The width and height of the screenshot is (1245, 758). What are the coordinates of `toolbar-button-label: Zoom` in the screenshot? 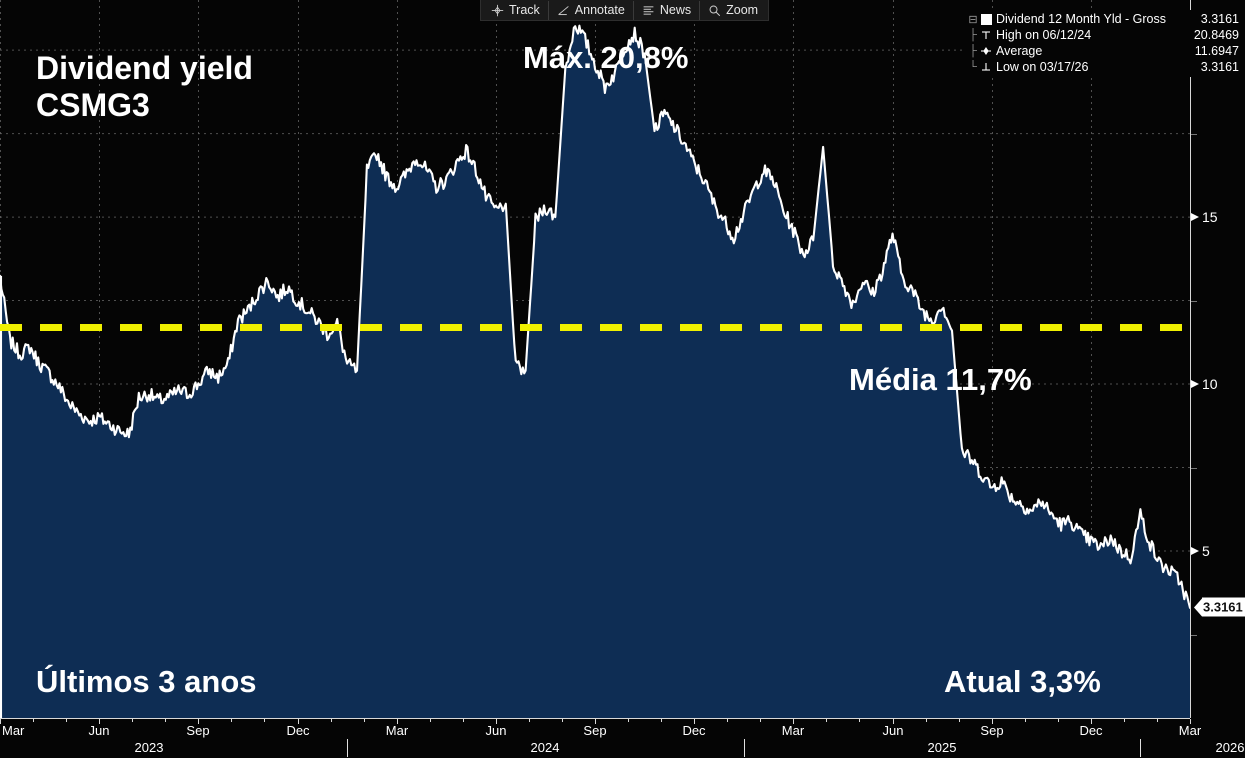 It's located at (742, 10).